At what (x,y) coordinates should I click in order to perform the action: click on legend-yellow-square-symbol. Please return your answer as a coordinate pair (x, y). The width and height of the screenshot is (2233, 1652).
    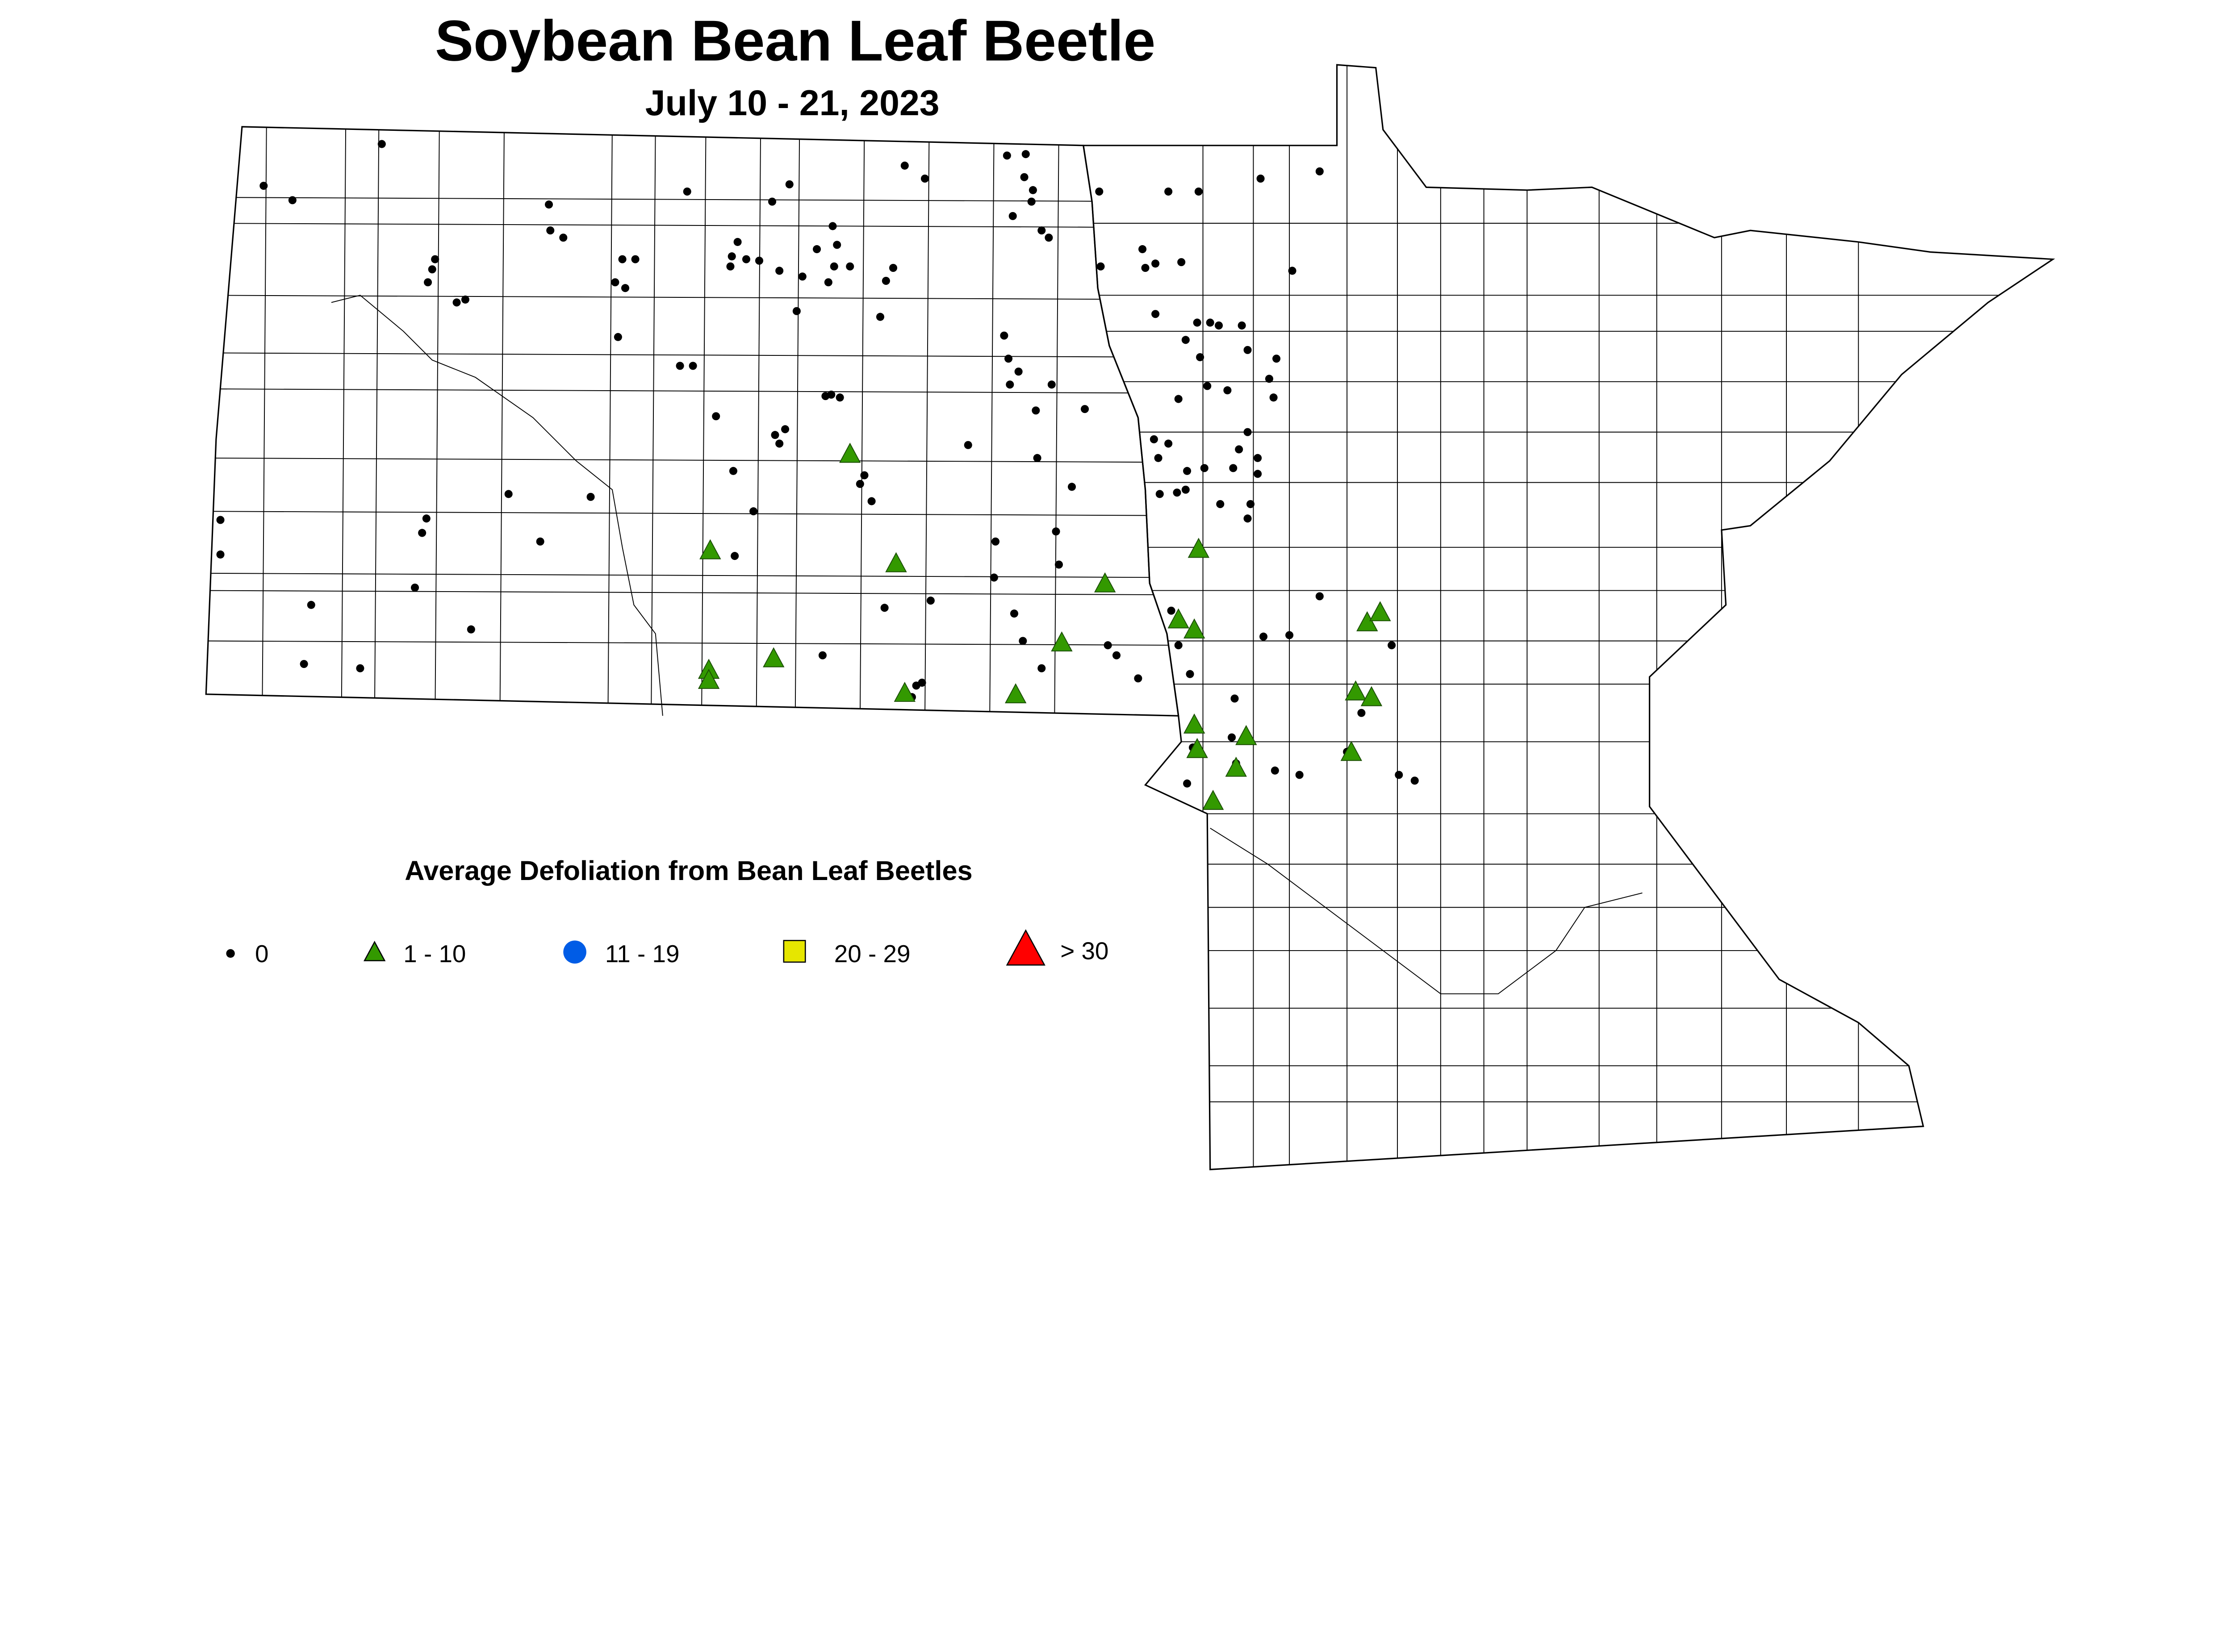
    Looking at the image, I should click on (794, 952).